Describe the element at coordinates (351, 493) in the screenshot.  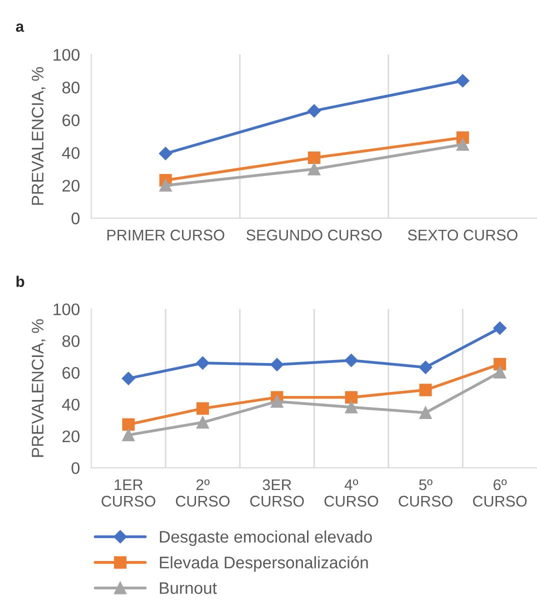
I see `x-tick-label: 4º CURSO` at that location.